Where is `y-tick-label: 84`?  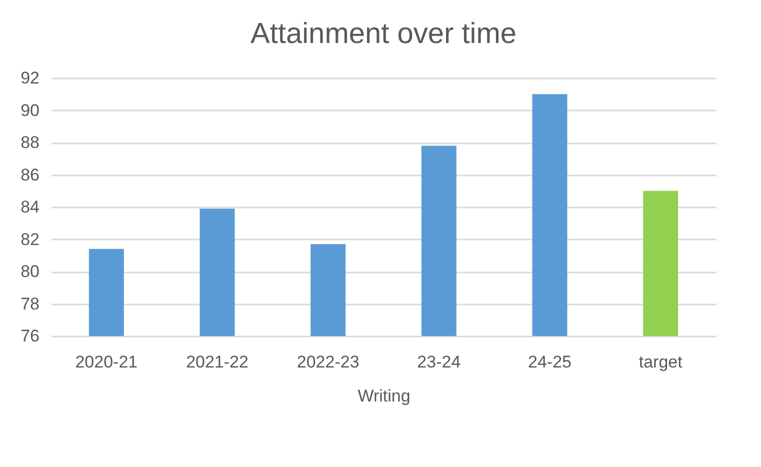 y-tick-label: 84 is located at coordinates (30, 207).